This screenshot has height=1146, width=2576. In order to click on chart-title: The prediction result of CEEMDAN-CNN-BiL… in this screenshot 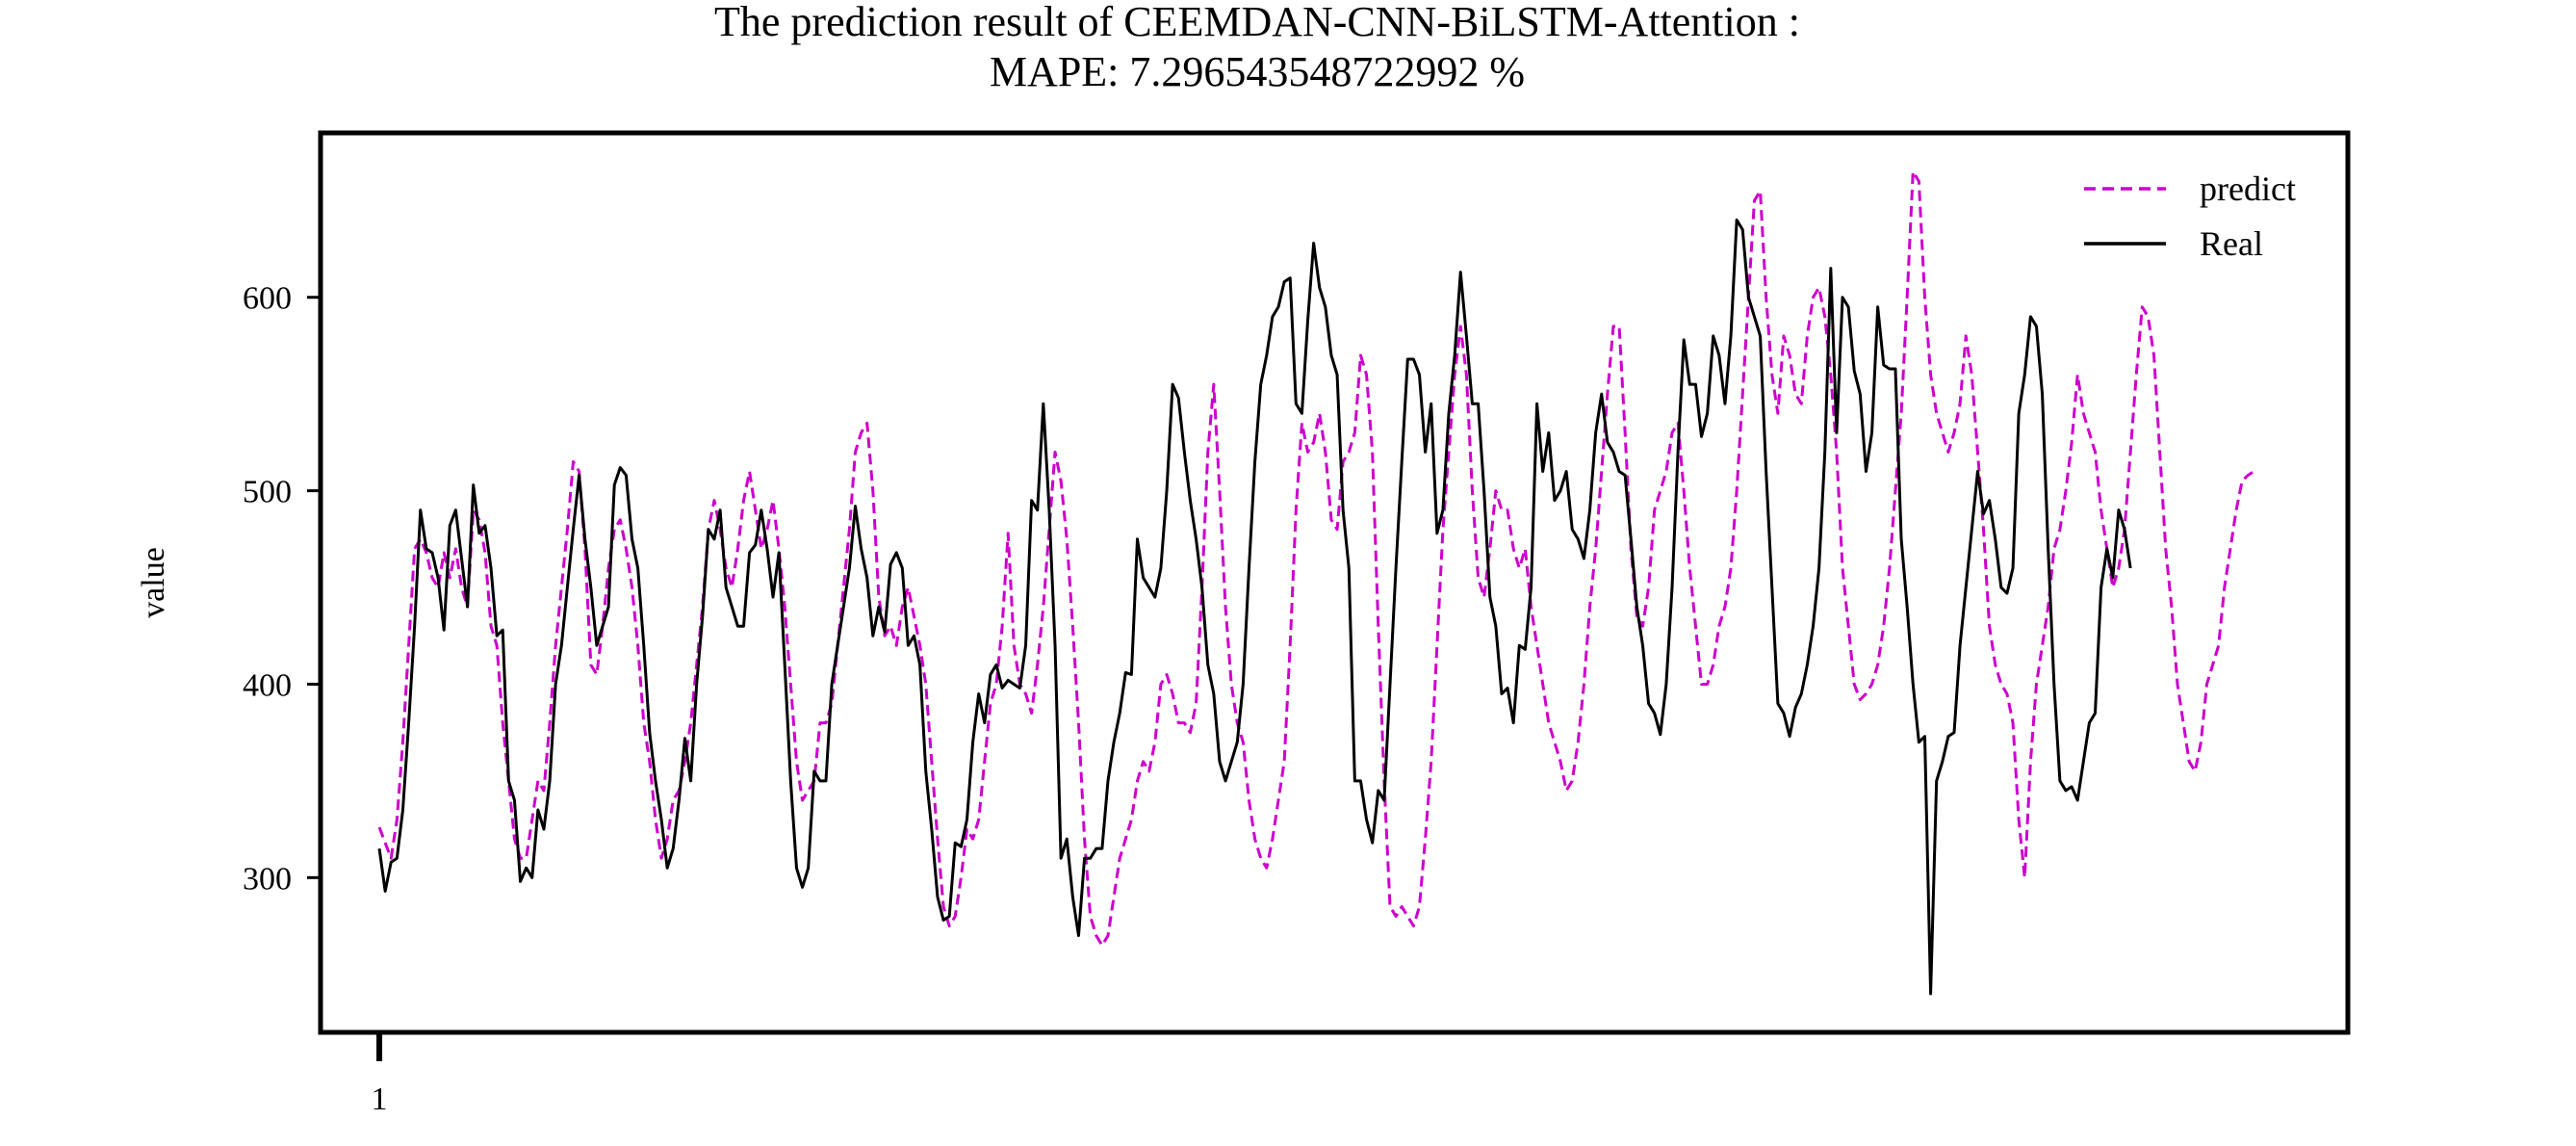, I will do `click(1257, 22)`.